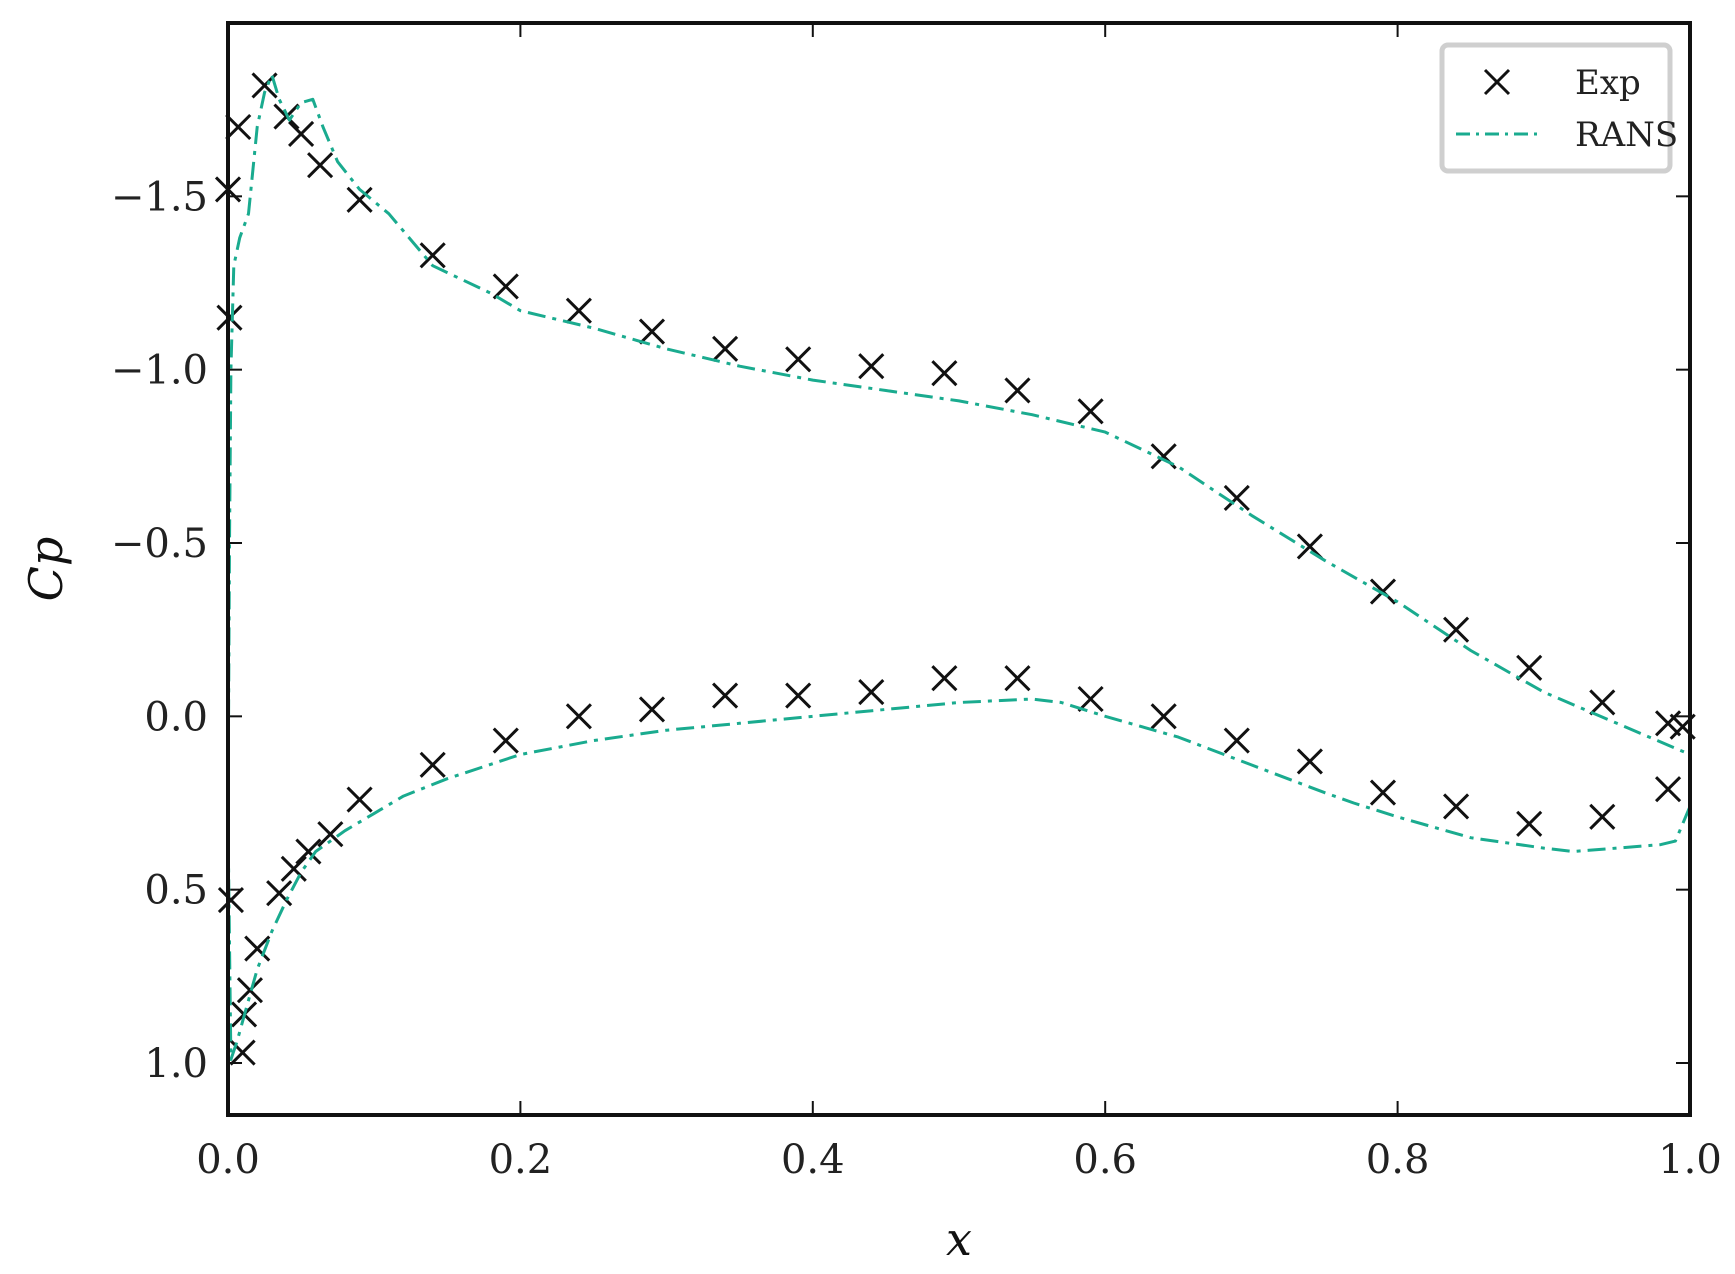  I want to click on y-tick-label: −1.0, so click(159, 371).